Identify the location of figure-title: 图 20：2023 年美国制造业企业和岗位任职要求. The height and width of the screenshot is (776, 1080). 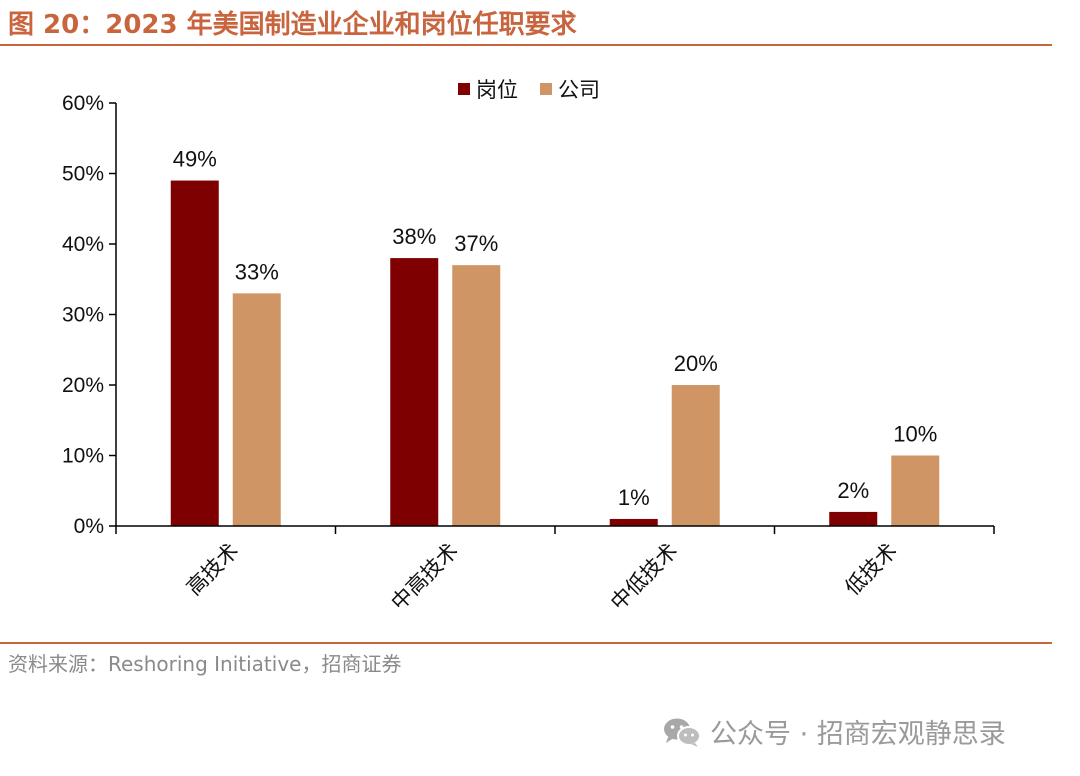
(292, 25).